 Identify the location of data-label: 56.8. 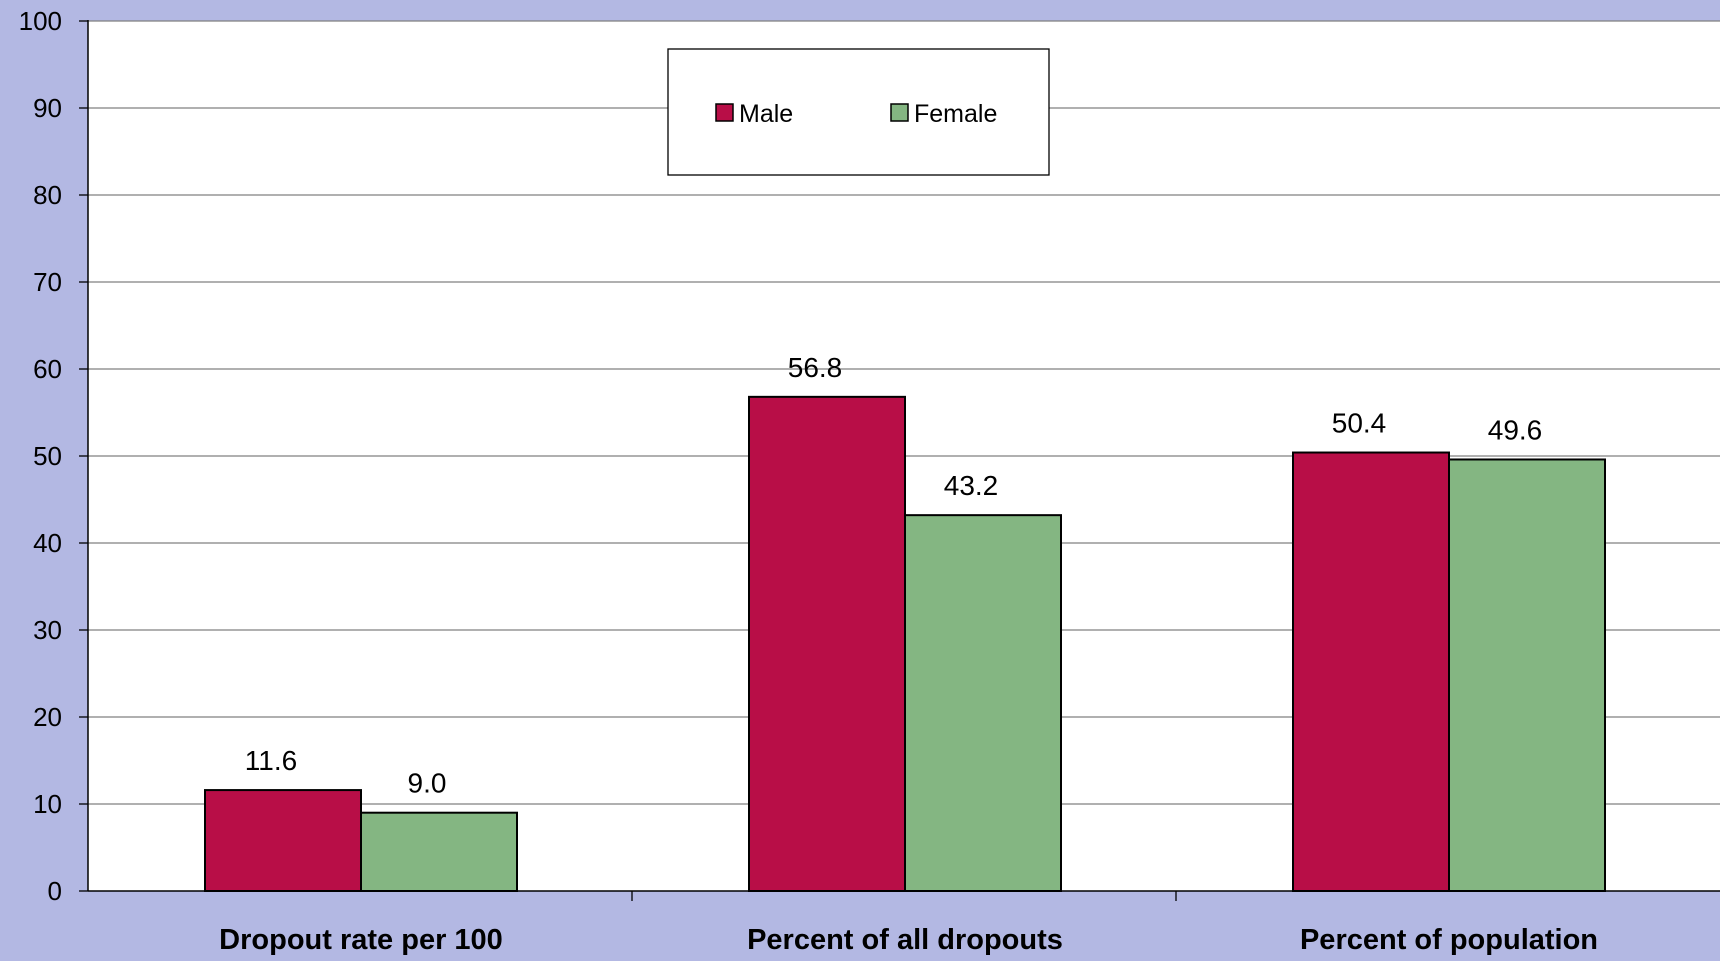
(815, 367).